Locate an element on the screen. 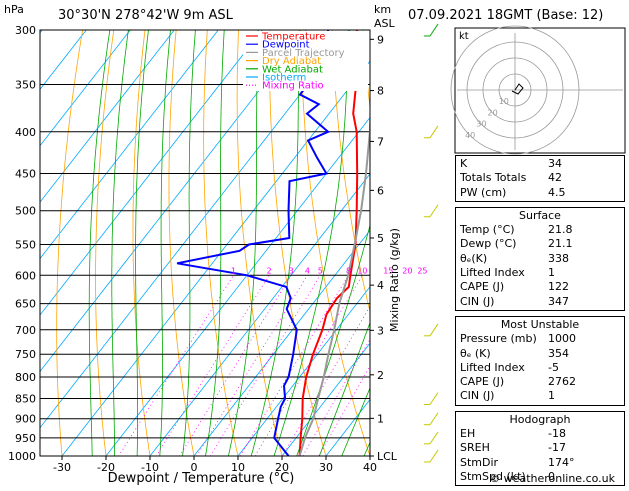  pressure-tick-label: 850 is located at coordinates (25, 398).